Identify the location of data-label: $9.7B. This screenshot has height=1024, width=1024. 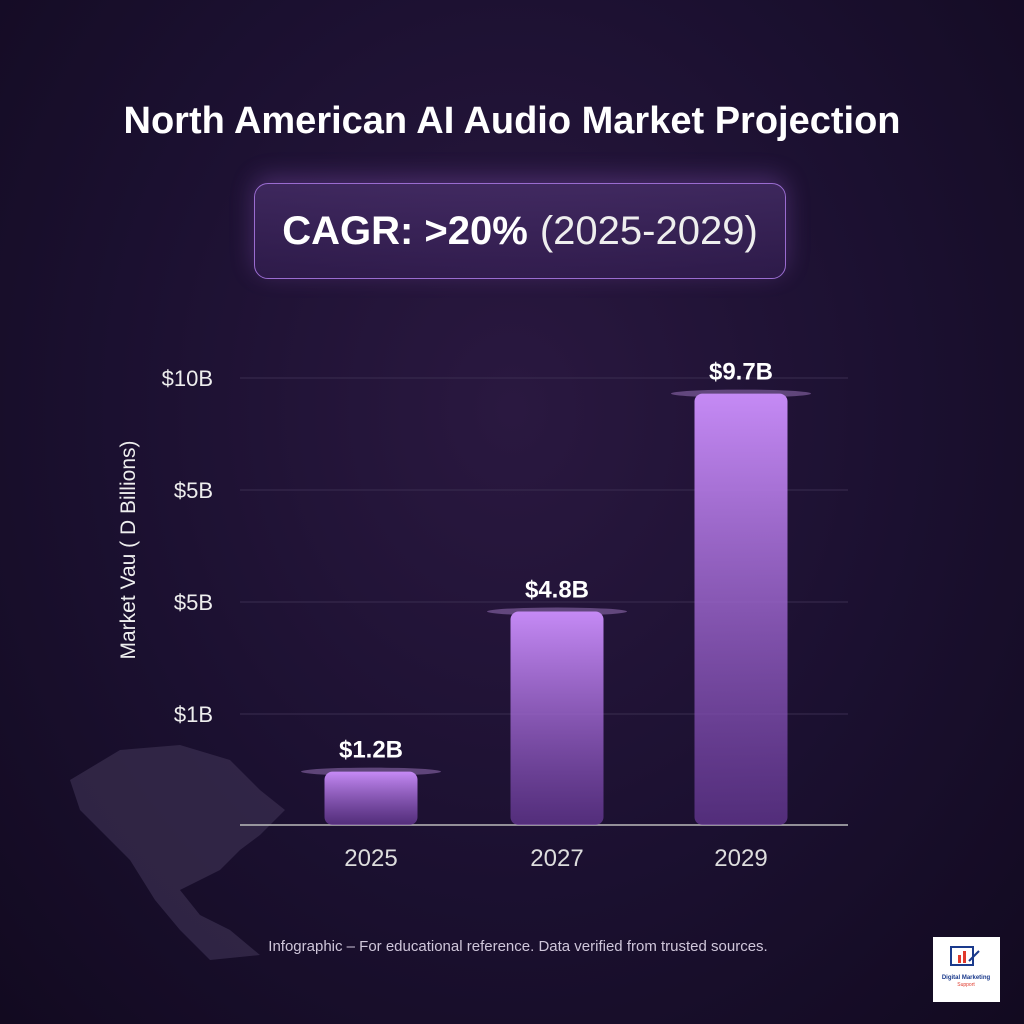
(741, 372).